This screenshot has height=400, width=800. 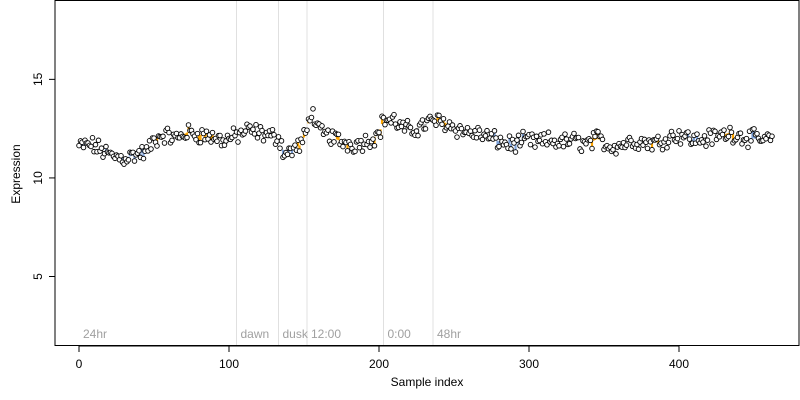 What do you see at coordinates (449, 334) in the screenshot?
I see `vertical-line-label: 48hr` at bounding box center [449, 334].